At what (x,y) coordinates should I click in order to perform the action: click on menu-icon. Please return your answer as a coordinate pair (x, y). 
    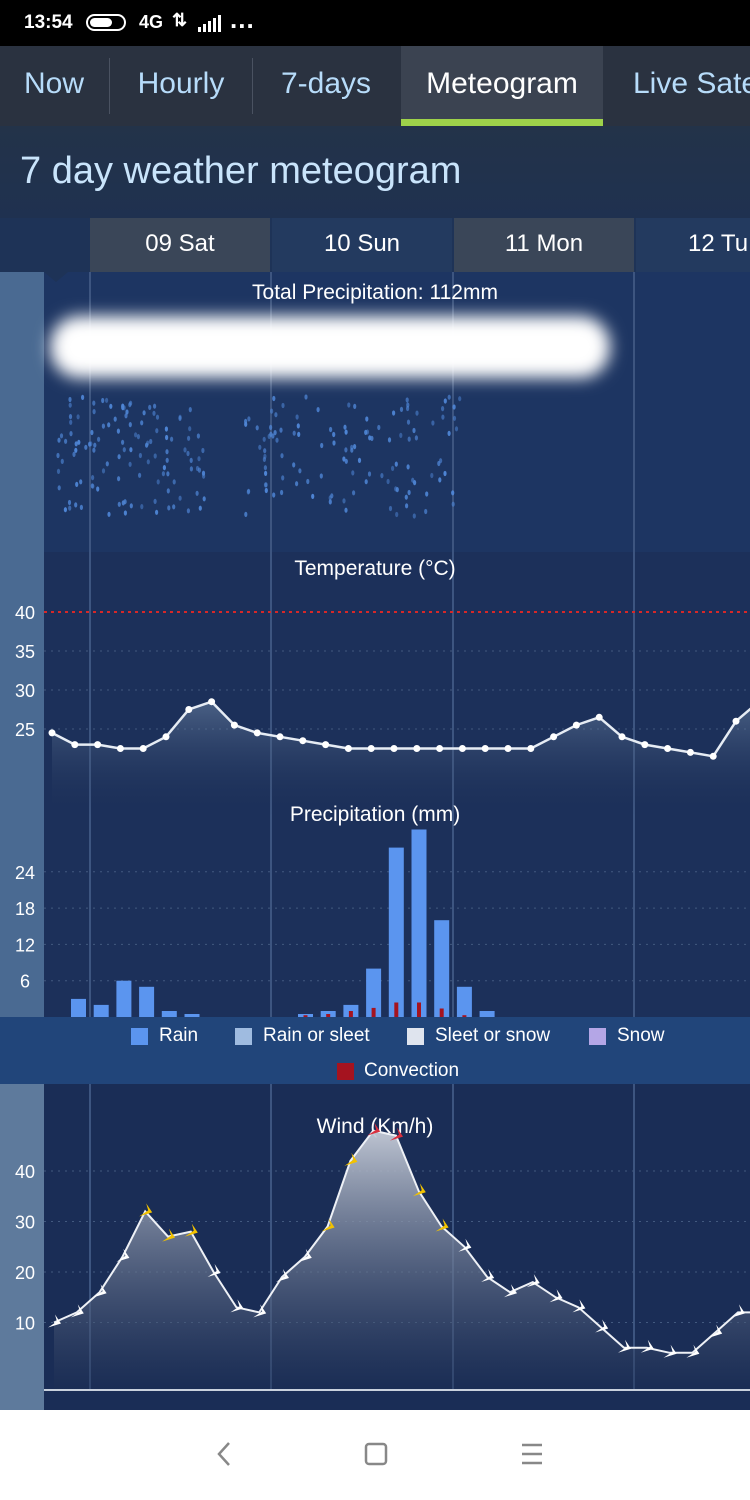
    Looking at the image, I should click on (532, 1454).